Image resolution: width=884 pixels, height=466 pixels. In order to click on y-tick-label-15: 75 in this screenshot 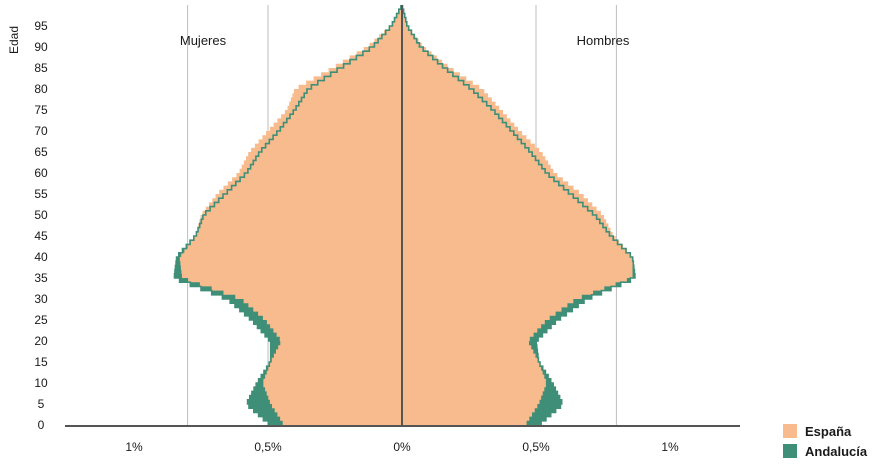, I will do `click(41, 110)`.